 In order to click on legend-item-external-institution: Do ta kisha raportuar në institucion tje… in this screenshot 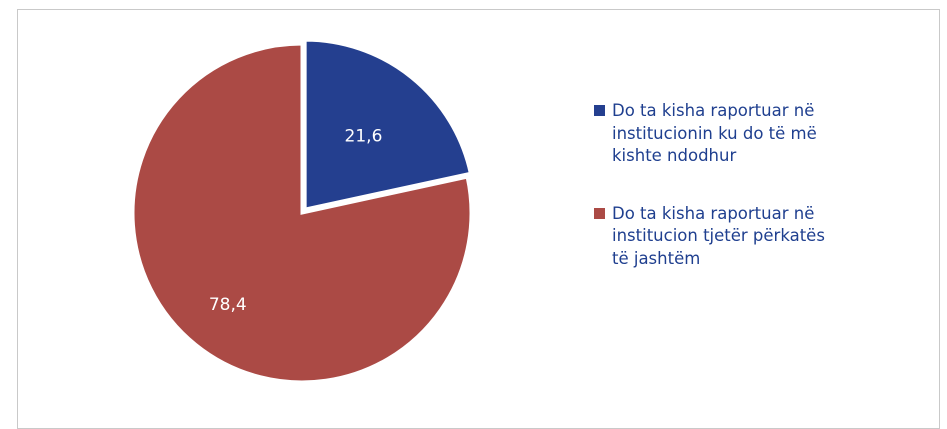, I will do `click(744, 237)`.